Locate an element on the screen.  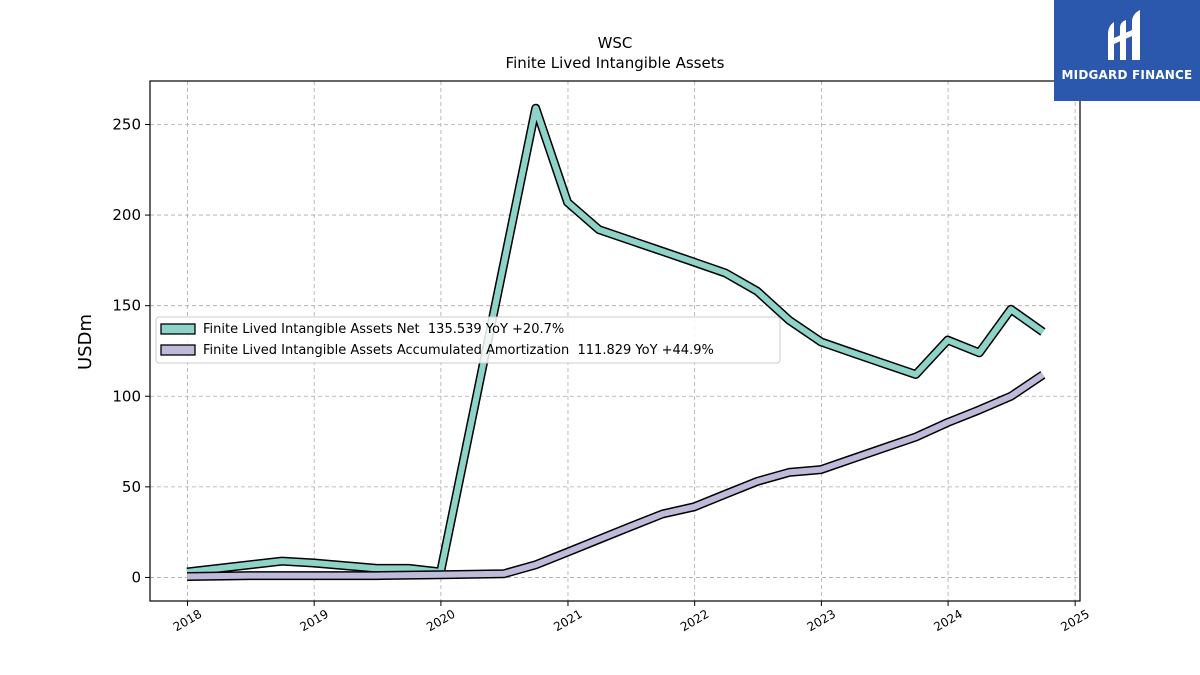
legend-frame is located at coordinates (468, 340).